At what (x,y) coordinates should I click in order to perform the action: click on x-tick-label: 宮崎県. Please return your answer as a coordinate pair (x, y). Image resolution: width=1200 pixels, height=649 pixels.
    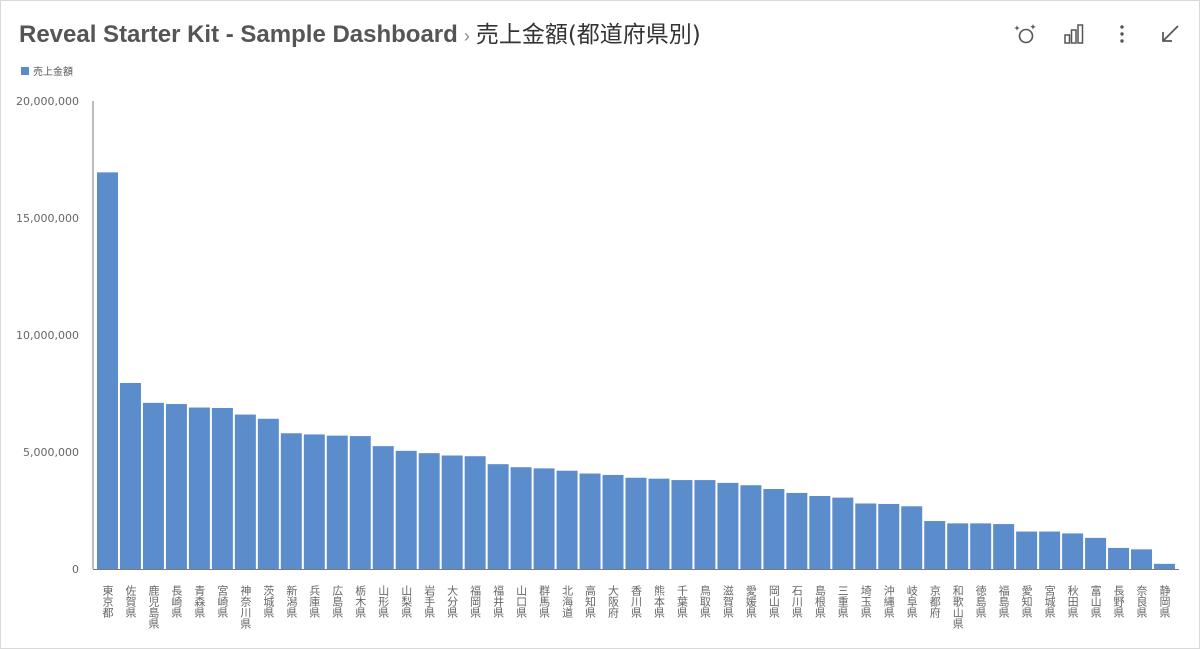
    Looking at the image, I should click on (222, 601).